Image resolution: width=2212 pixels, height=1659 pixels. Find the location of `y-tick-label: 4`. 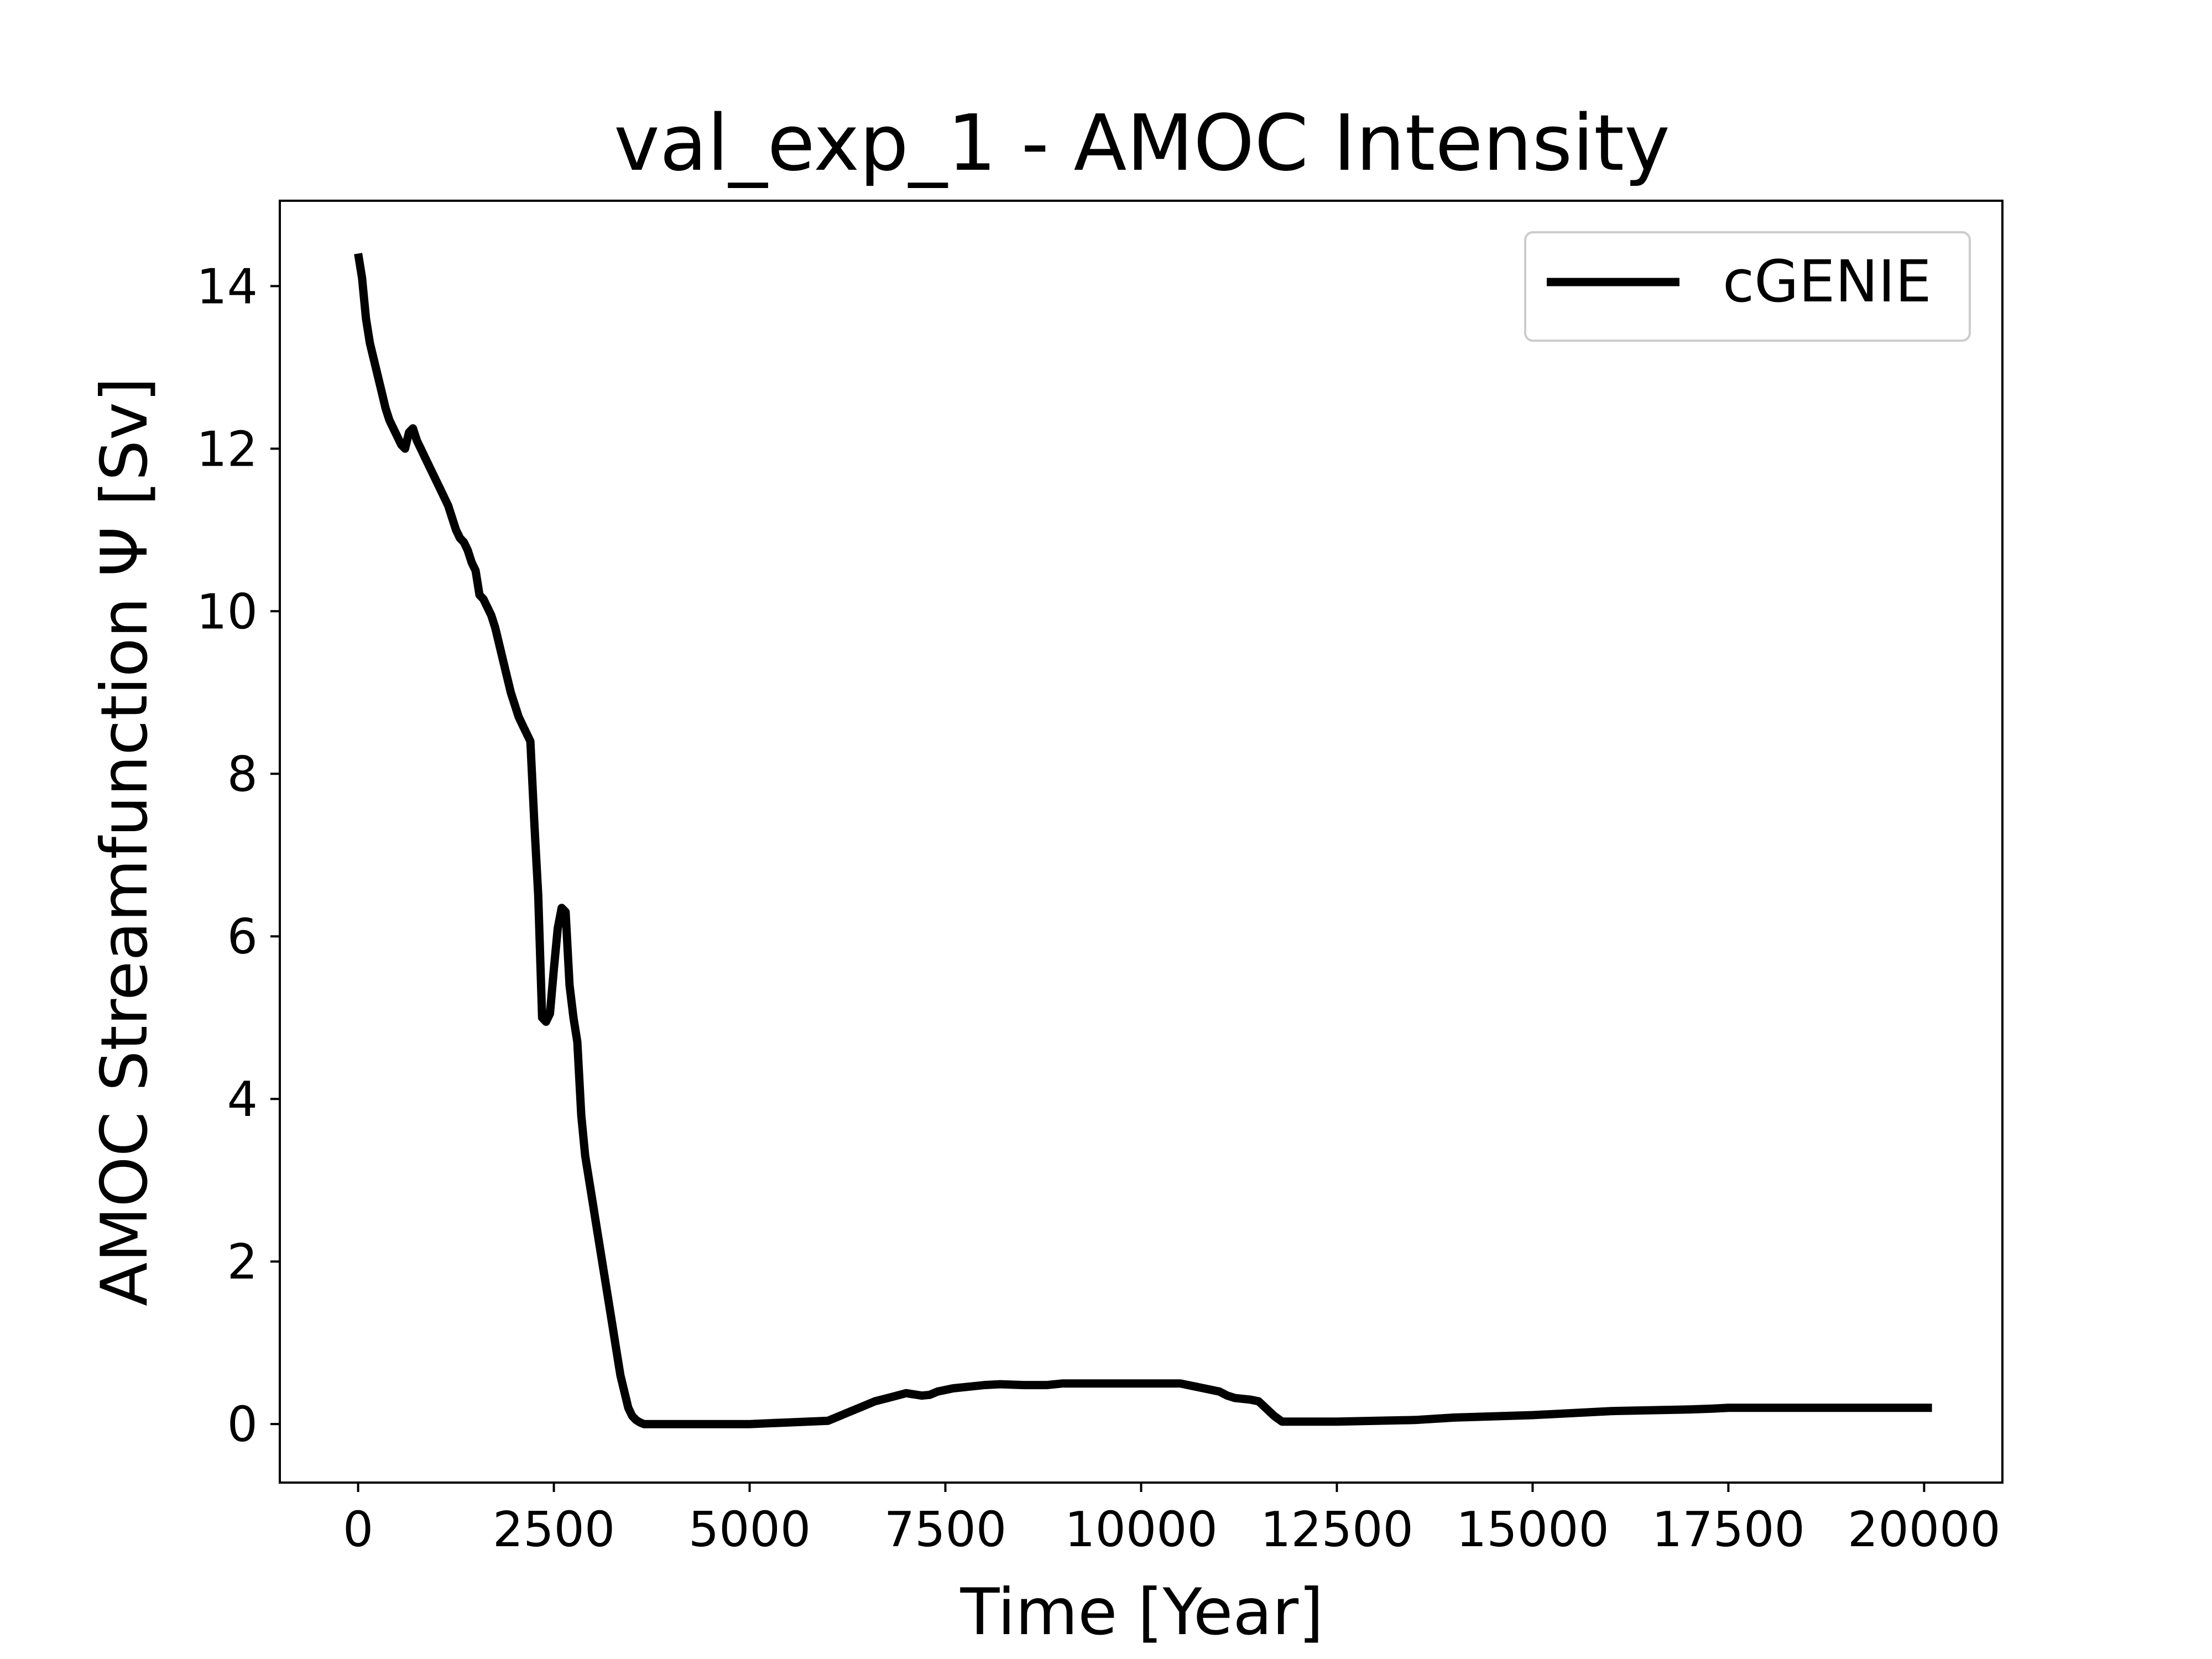

y-tick-label: 4 is located at coordinates (243, 1099).